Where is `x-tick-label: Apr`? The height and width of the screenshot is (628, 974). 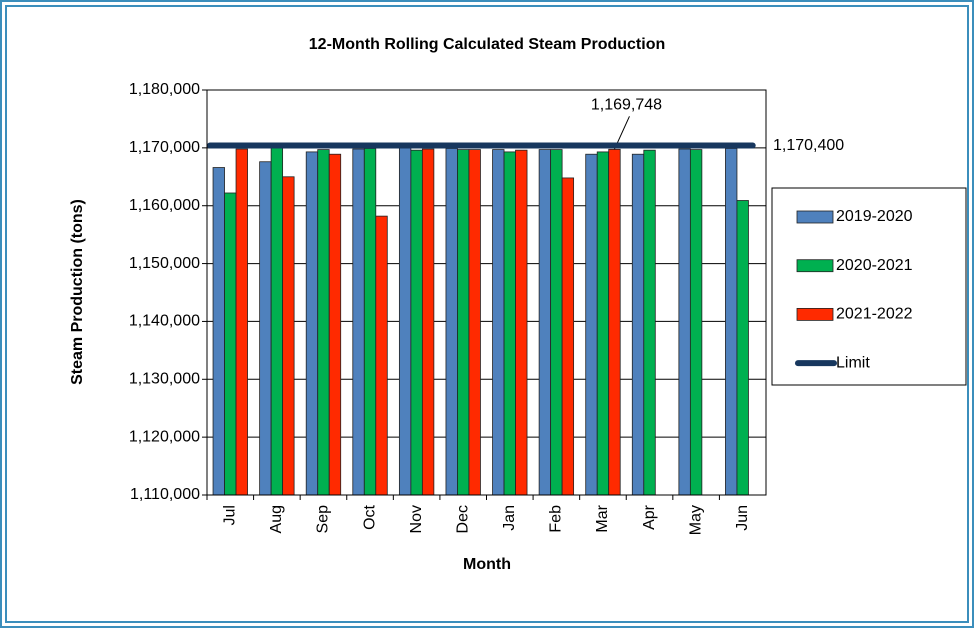
x-tick-label: Apr is located at coordinates (649, 517).